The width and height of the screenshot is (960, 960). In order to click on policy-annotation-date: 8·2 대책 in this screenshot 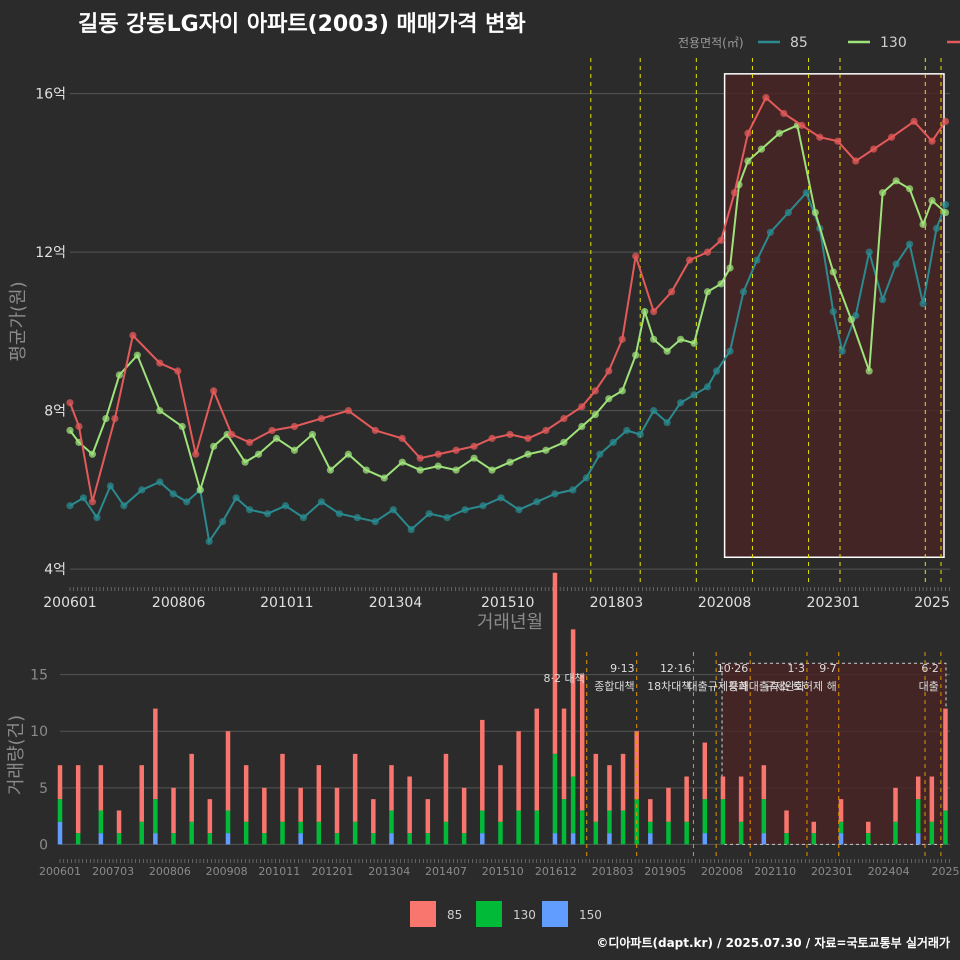, I will do `click(564, 678)`.